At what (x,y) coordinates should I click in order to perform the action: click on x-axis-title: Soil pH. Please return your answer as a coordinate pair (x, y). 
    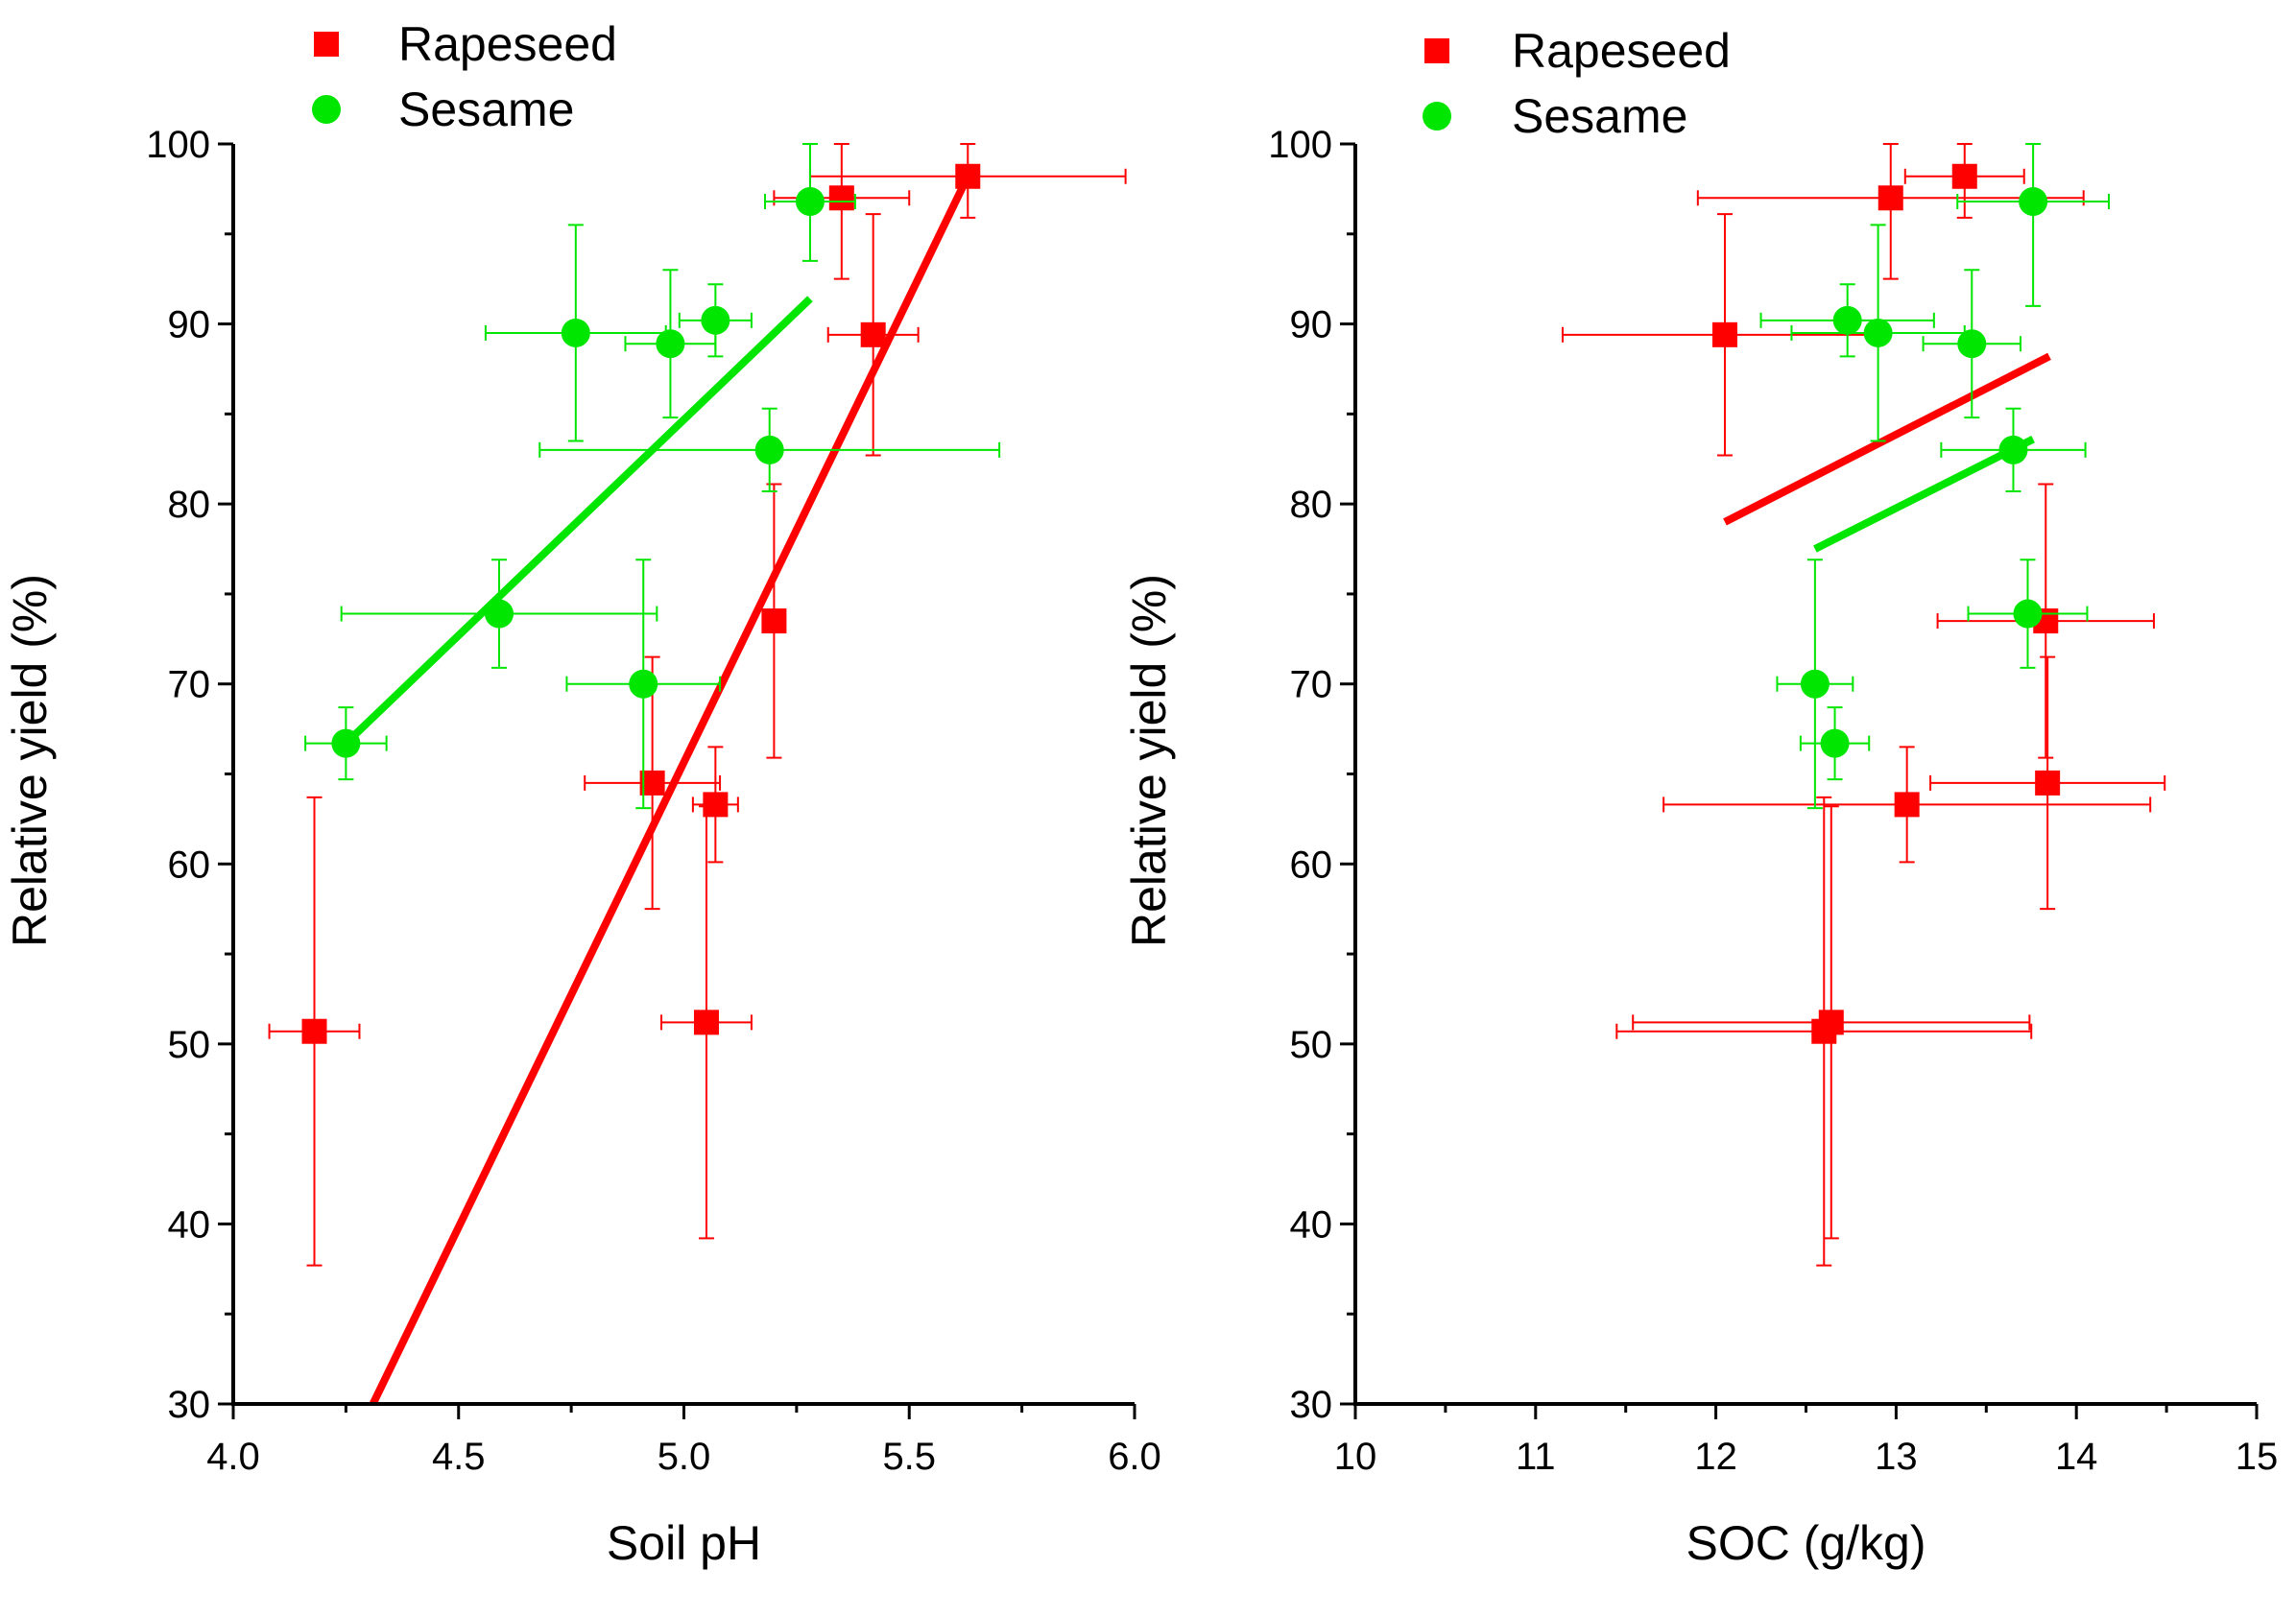
    Looking at the image, I should click on (684, 1543).